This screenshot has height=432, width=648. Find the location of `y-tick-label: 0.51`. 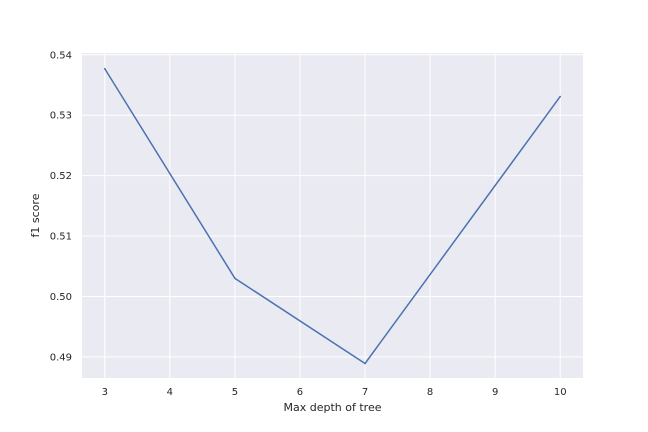

y-tick-label: 0.51 is located at coordinates (61, 237).